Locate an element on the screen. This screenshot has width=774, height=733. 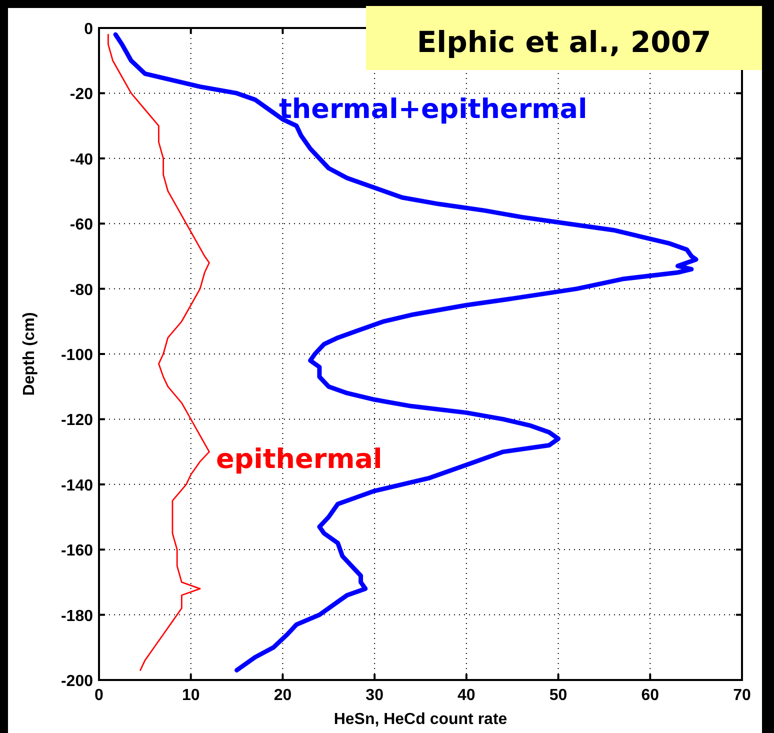
x-axis-title: HeSn, HeCd count rate is located at coordinates (421, 719).